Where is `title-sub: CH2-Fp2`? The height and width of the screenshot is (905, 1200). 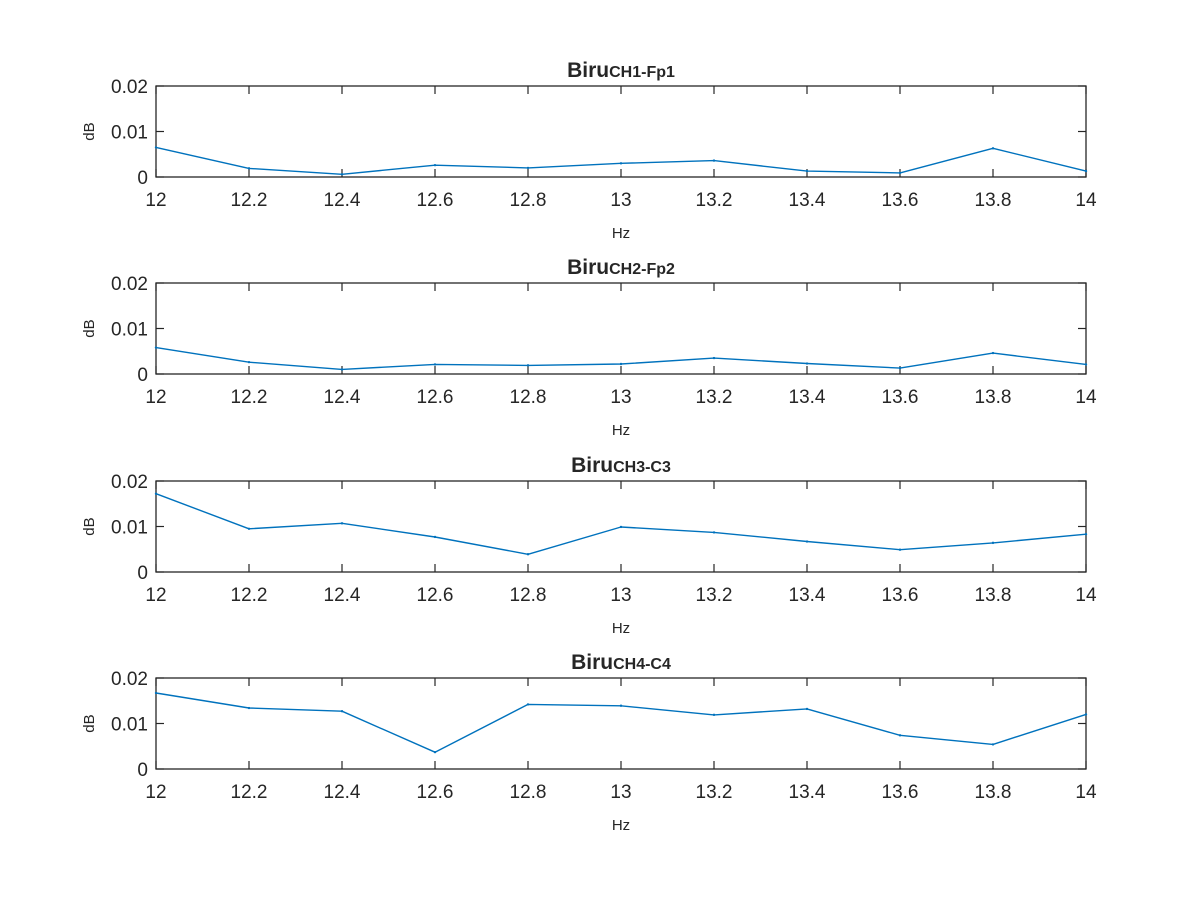
title-sub: CH2-Fp2 is located at coordinates (642, 269).